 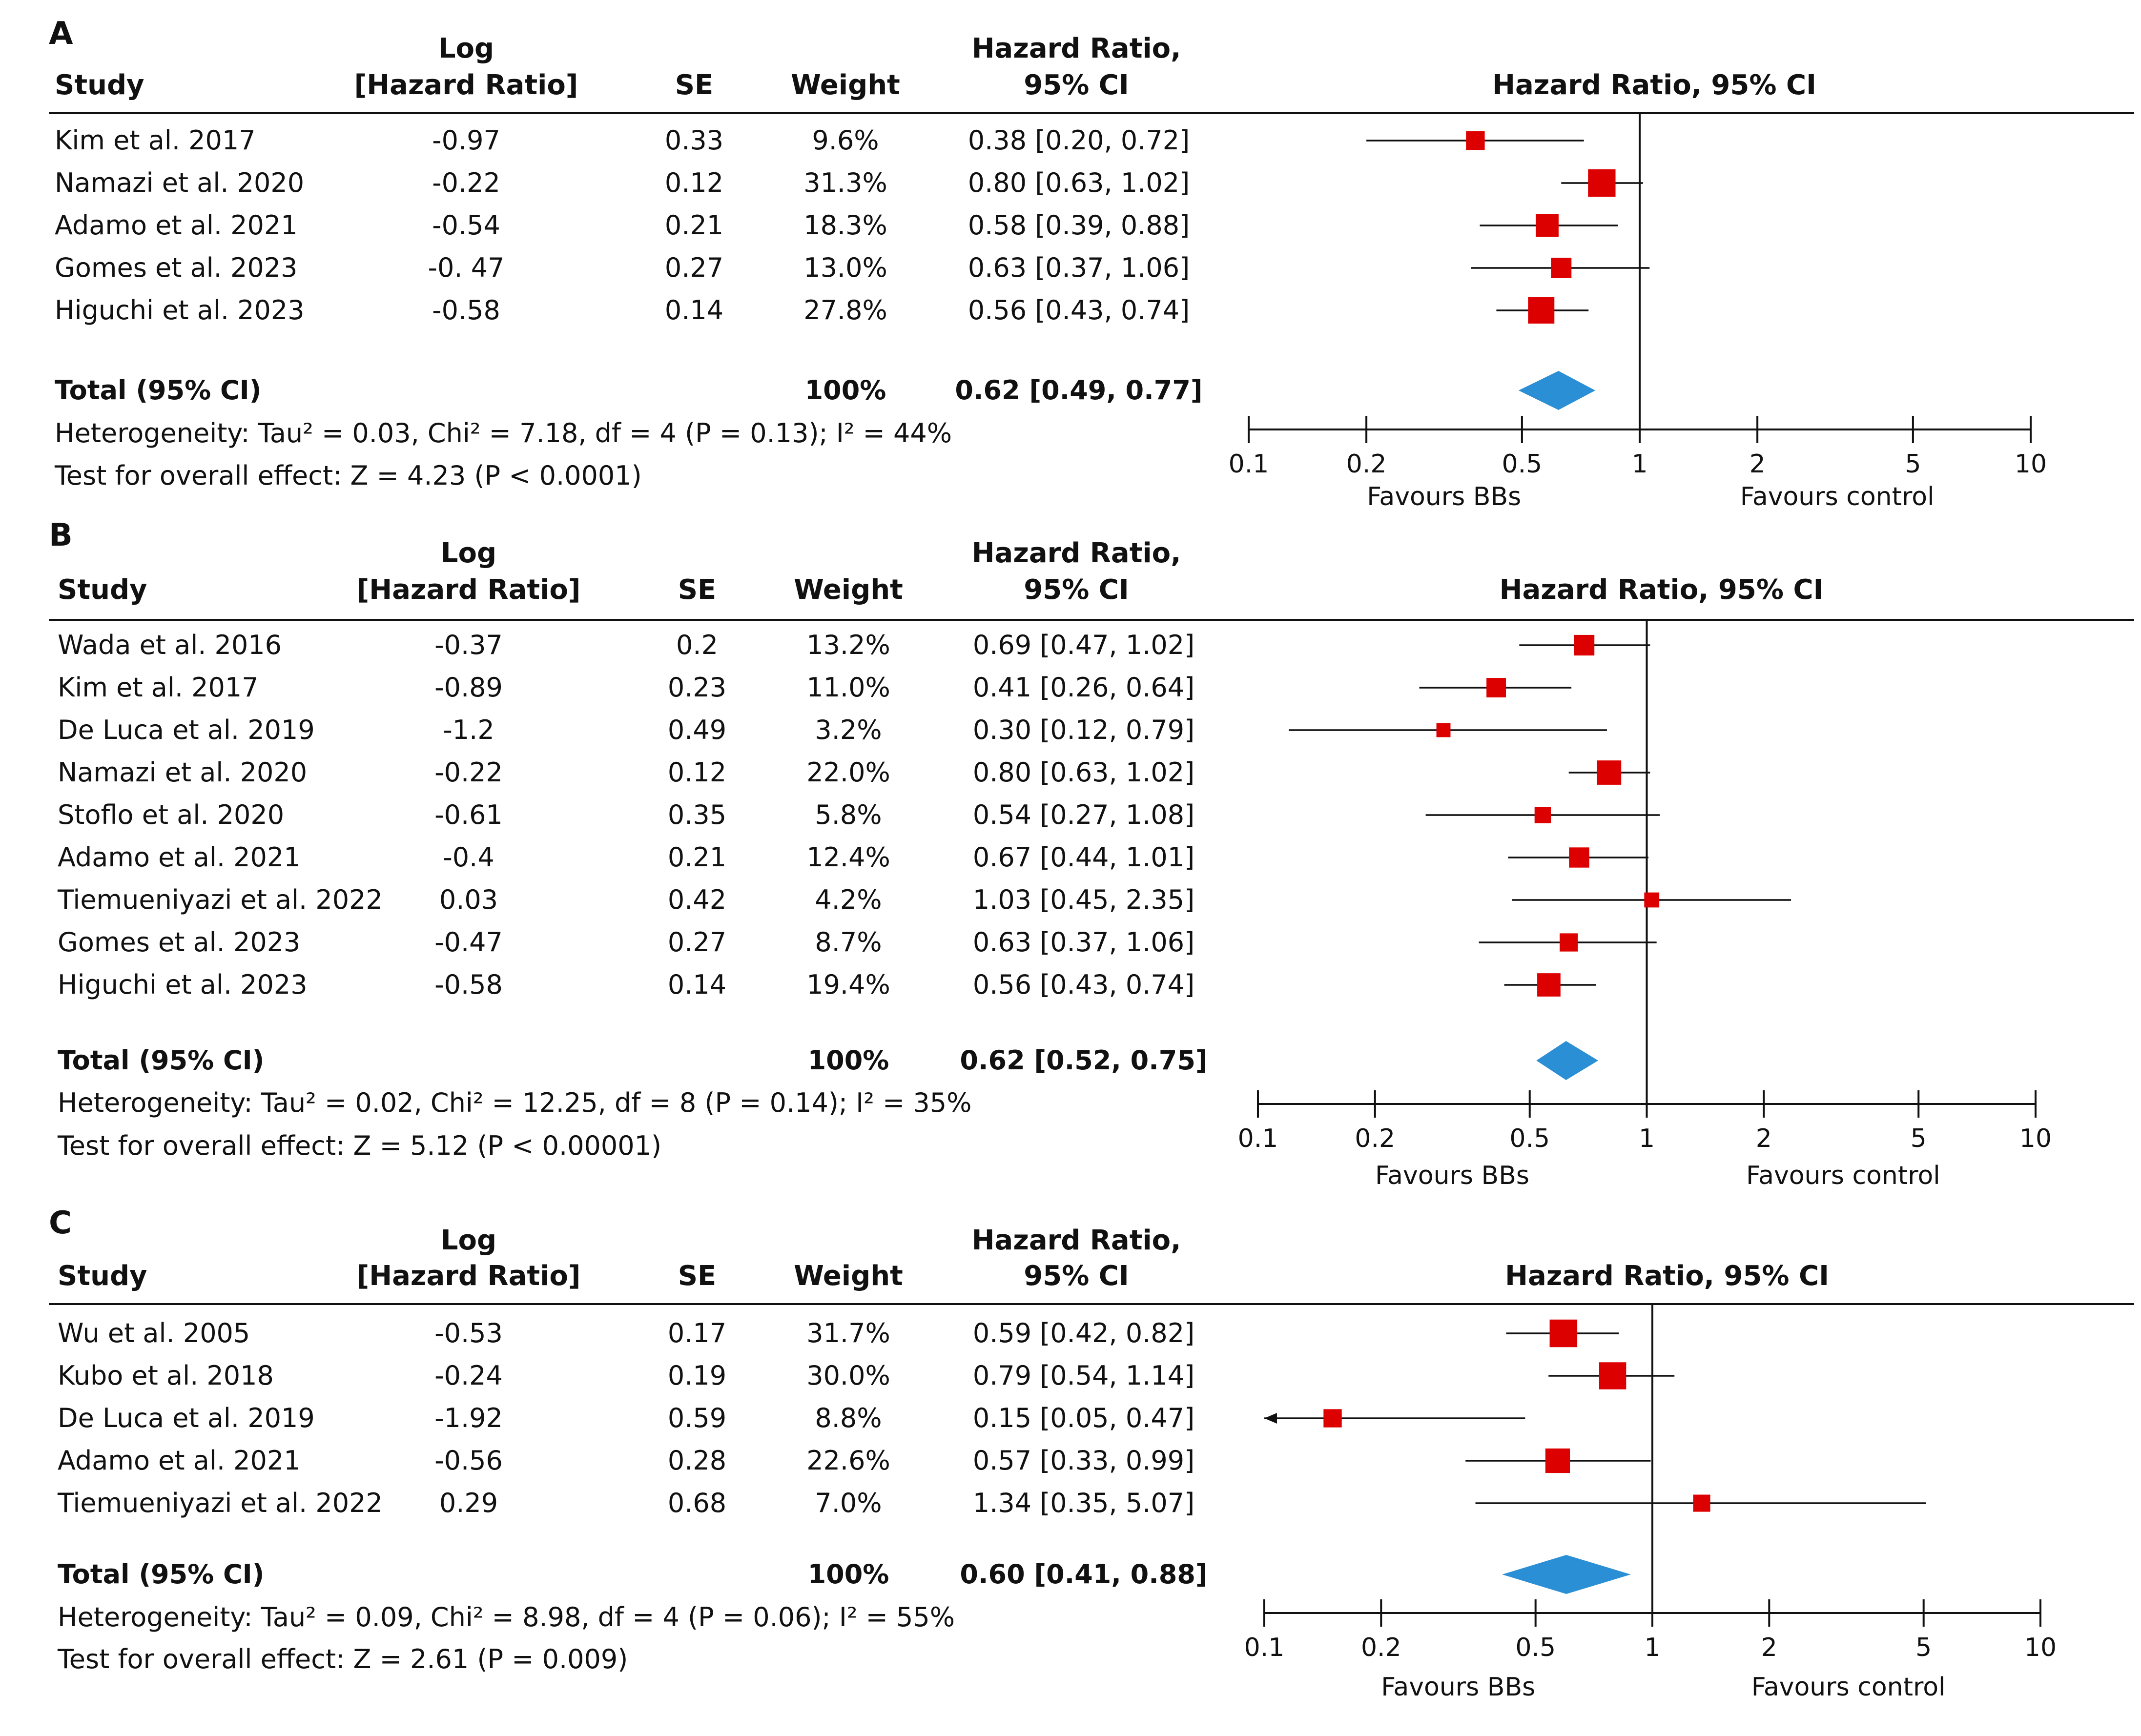 I want to click on study-loghr: -0.97, so click(x=466, y=140).